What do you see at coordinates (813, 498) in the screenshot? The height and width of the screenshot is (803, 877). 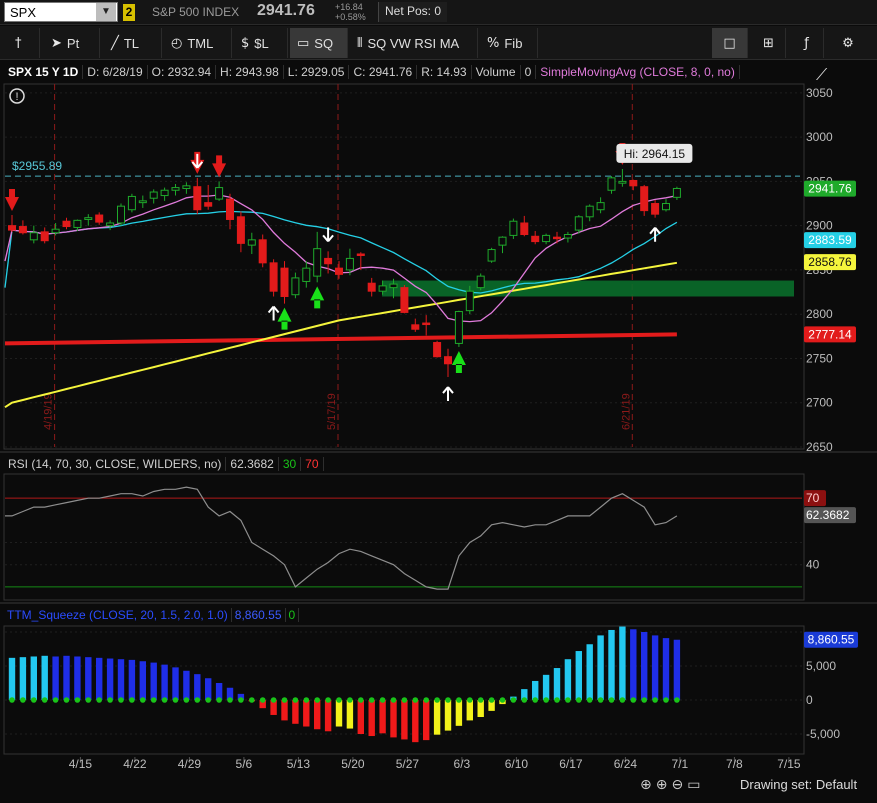 I see `rsi-tag-label: 70` at bounding box center [813, 498].